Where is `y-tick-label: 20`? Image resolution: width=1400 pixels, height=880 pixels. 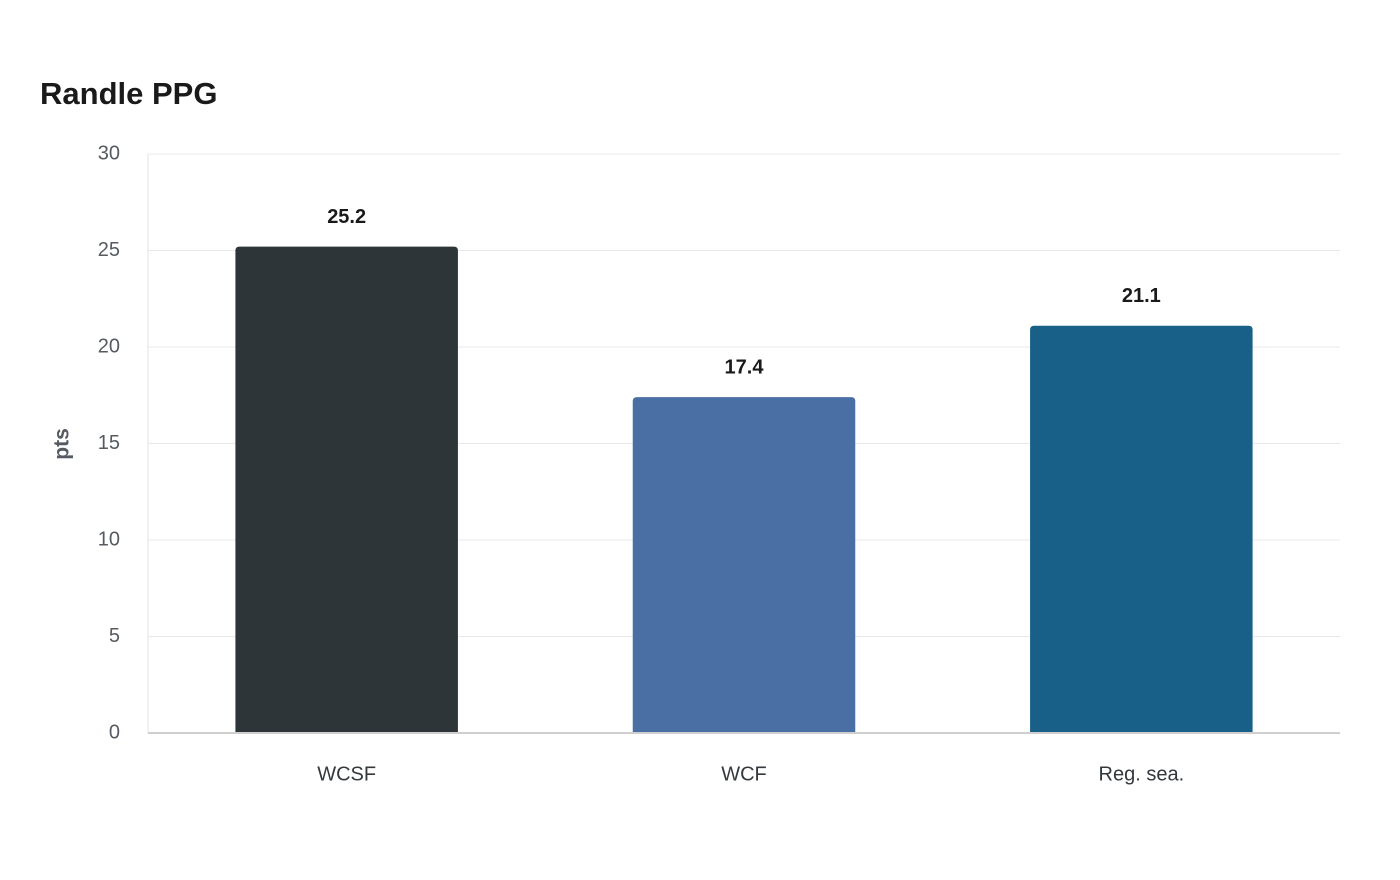 y-tick-label: 20 is located at coordinates (109, 346).